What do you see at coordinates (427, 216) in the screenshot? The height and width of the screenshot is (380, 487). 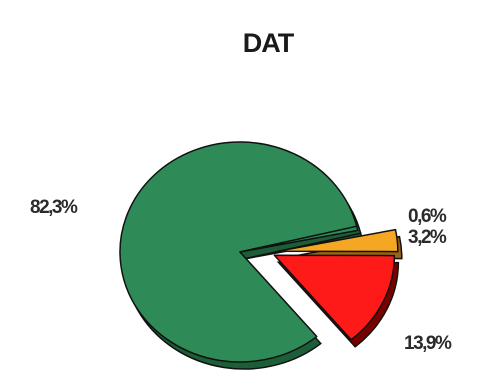 I see `slice-label-small-green: 0,6%` at bounding box center [427, 216].